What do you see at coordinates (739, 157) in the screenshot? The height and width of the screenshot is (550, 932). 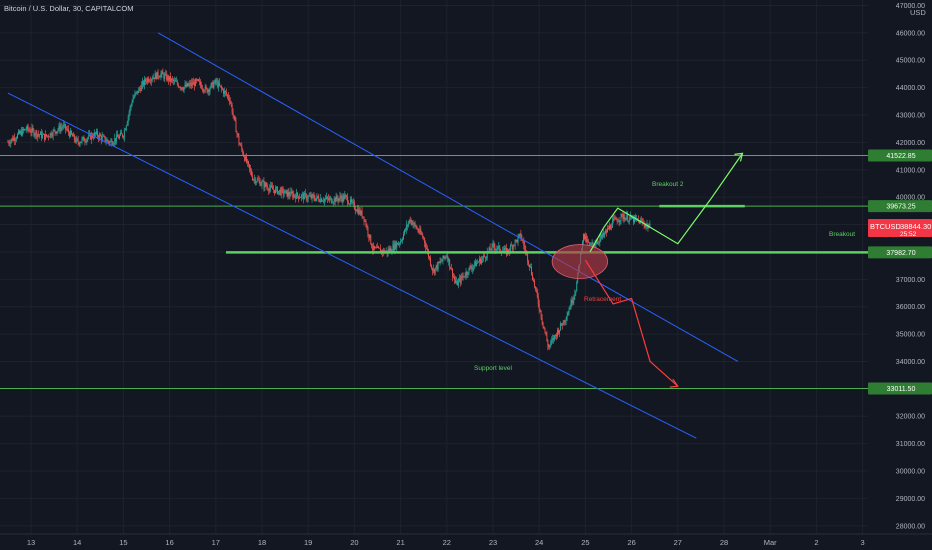 I see `projection-up-arrowhead` at bounding box center [739, 157].